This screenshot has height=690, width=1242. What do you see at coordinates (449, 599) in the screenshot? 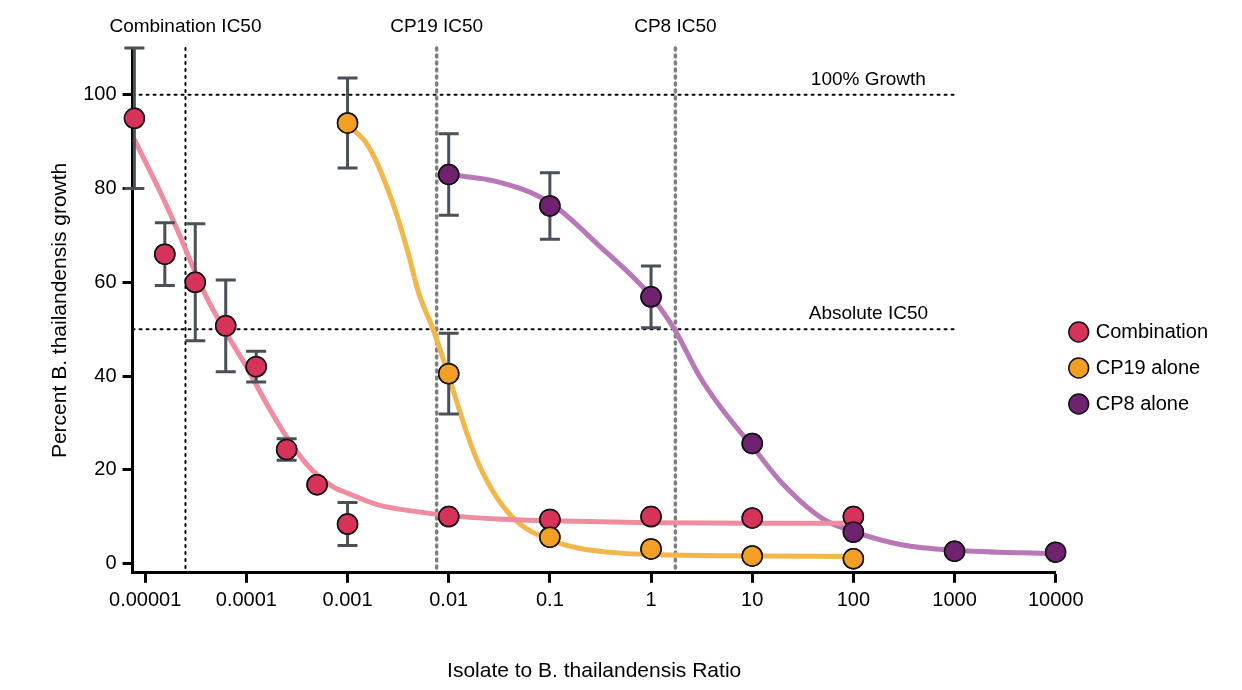
I see `x-tick-label: 0.01` at bounding box center [449, 599].